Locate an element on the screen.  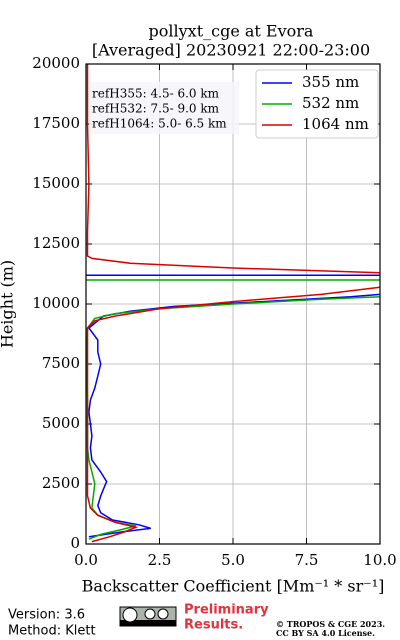
y-tick-label: 17500 is located at coordinates (56, 123).